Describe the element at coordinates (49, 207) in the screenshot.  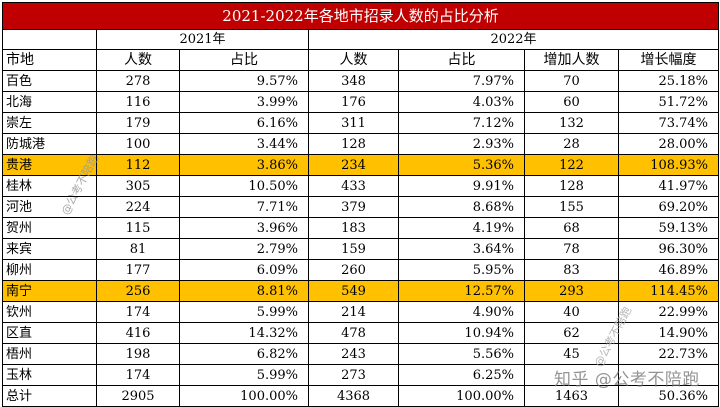
I see `city-cell: 河池` at that location.